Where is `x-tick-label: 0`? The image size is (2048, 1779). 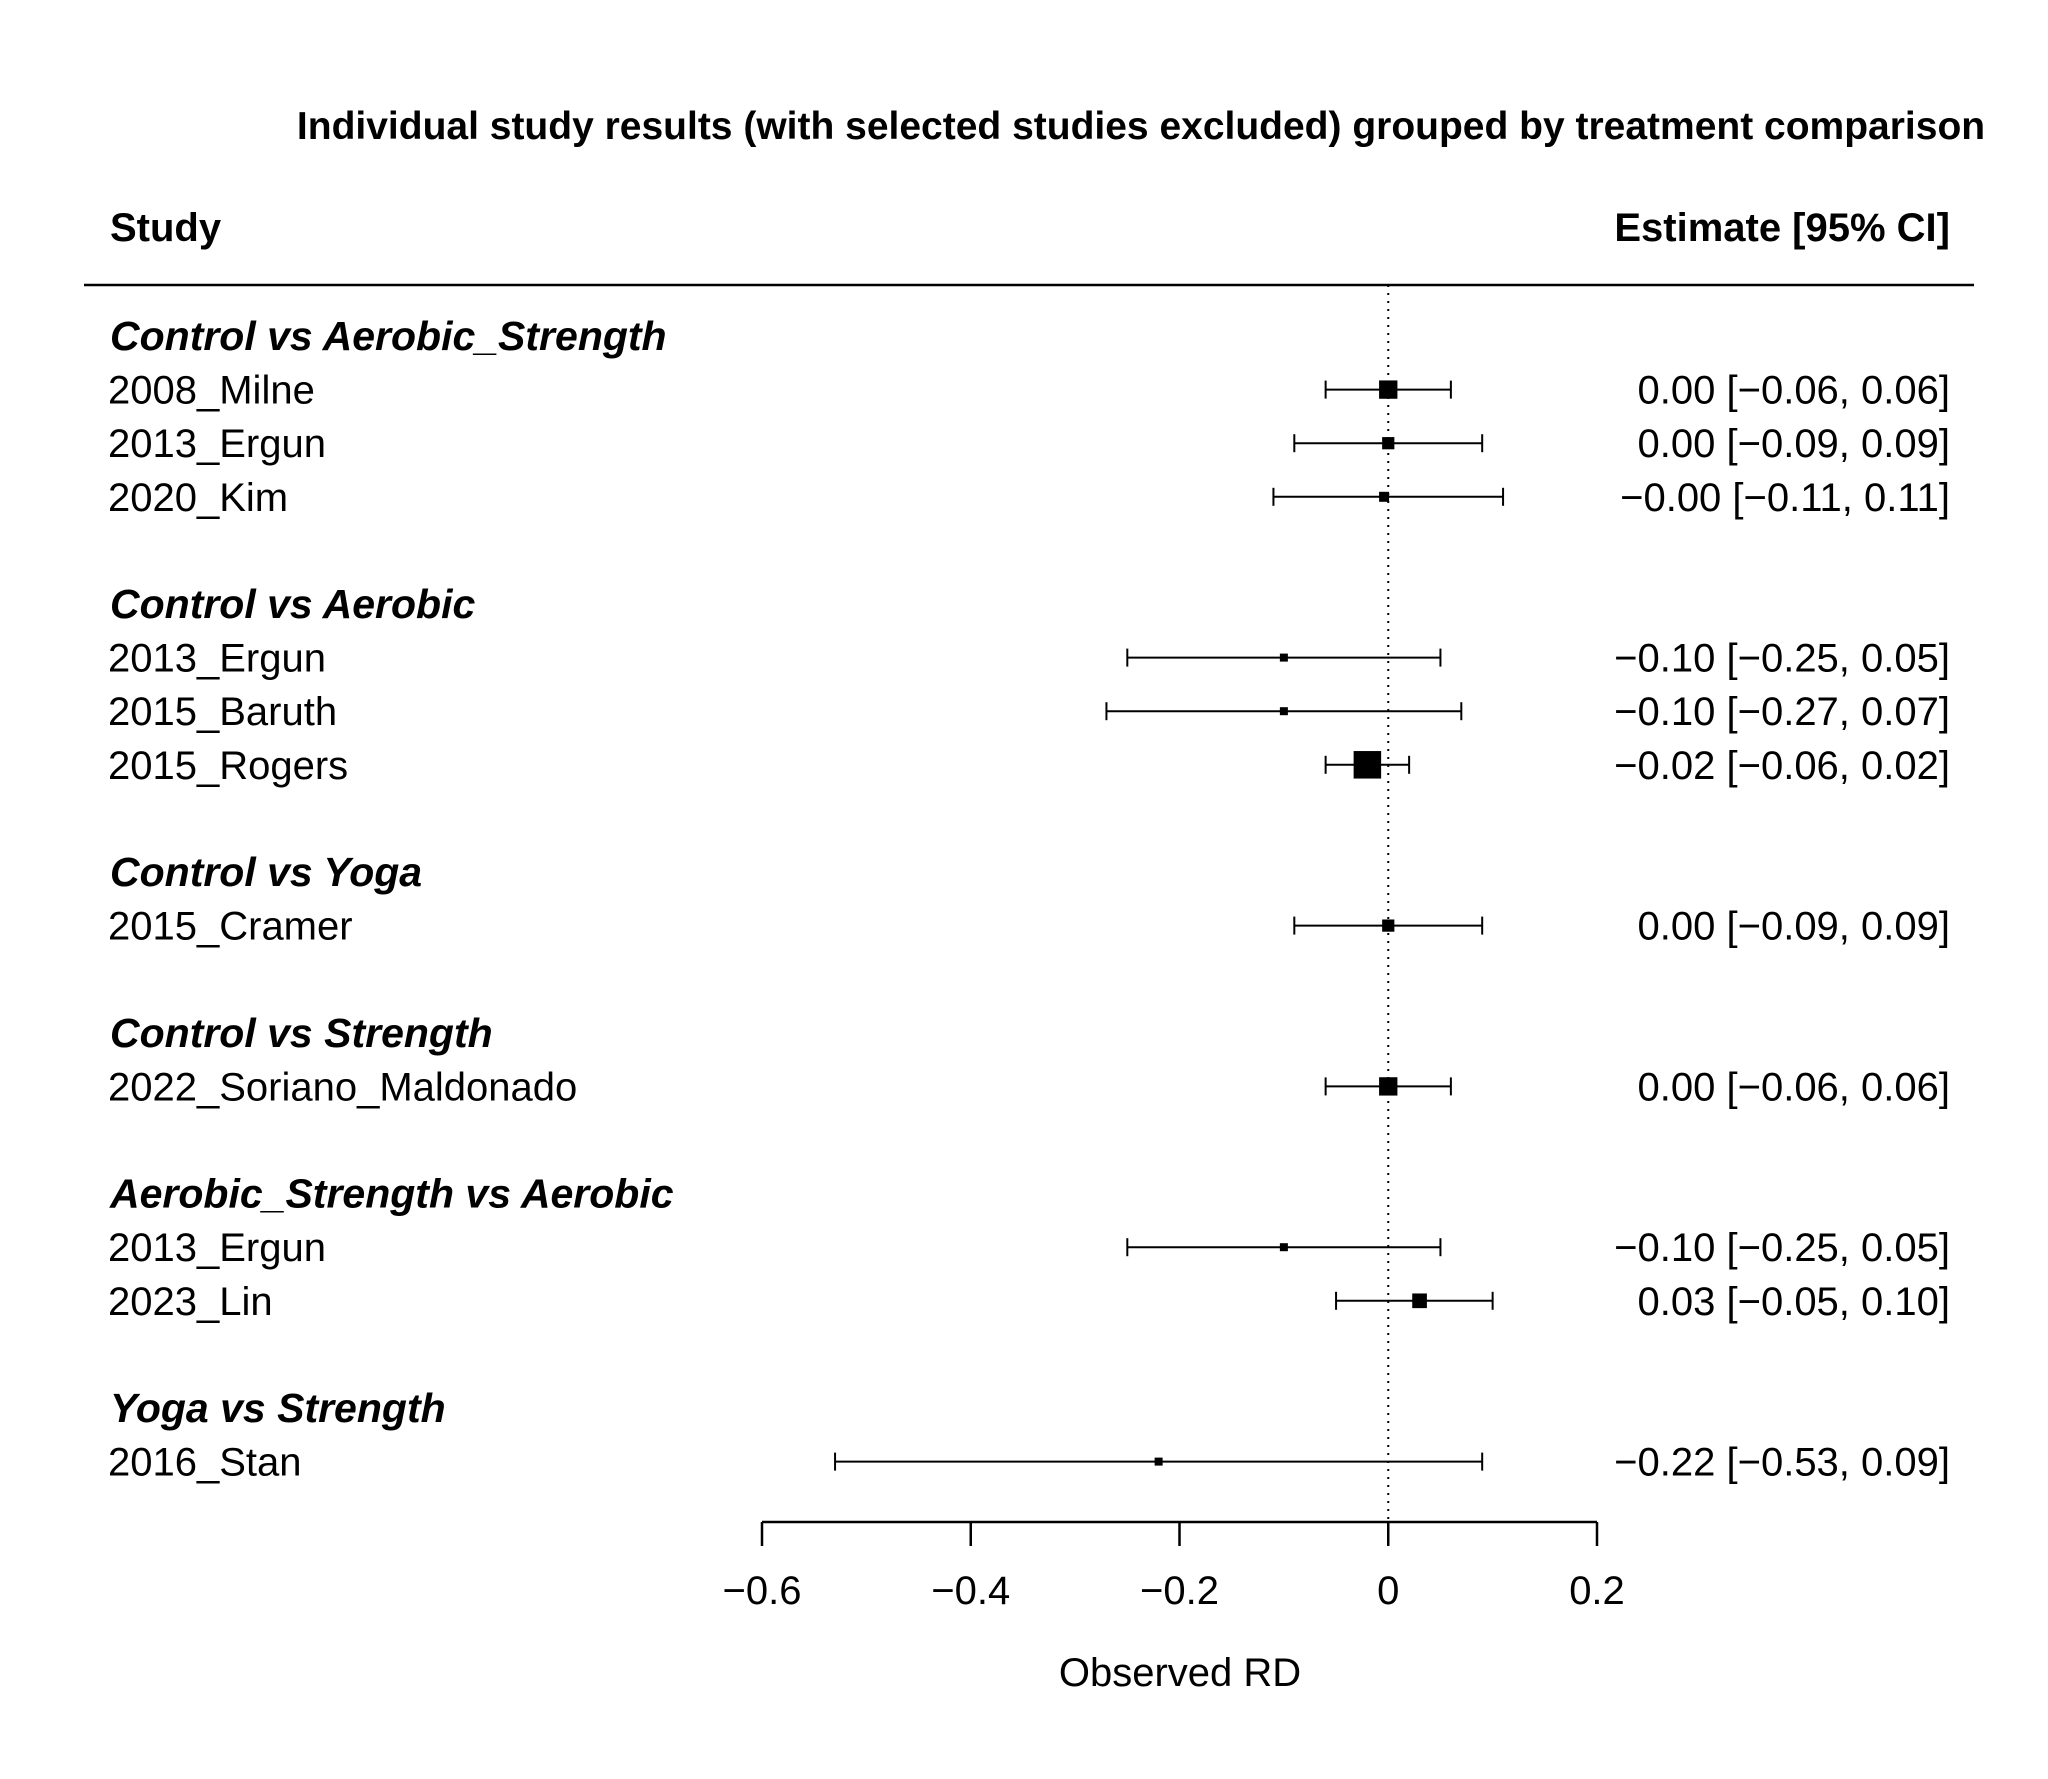 x-tick-label: 0 is located at coordinates (1388, 1591).